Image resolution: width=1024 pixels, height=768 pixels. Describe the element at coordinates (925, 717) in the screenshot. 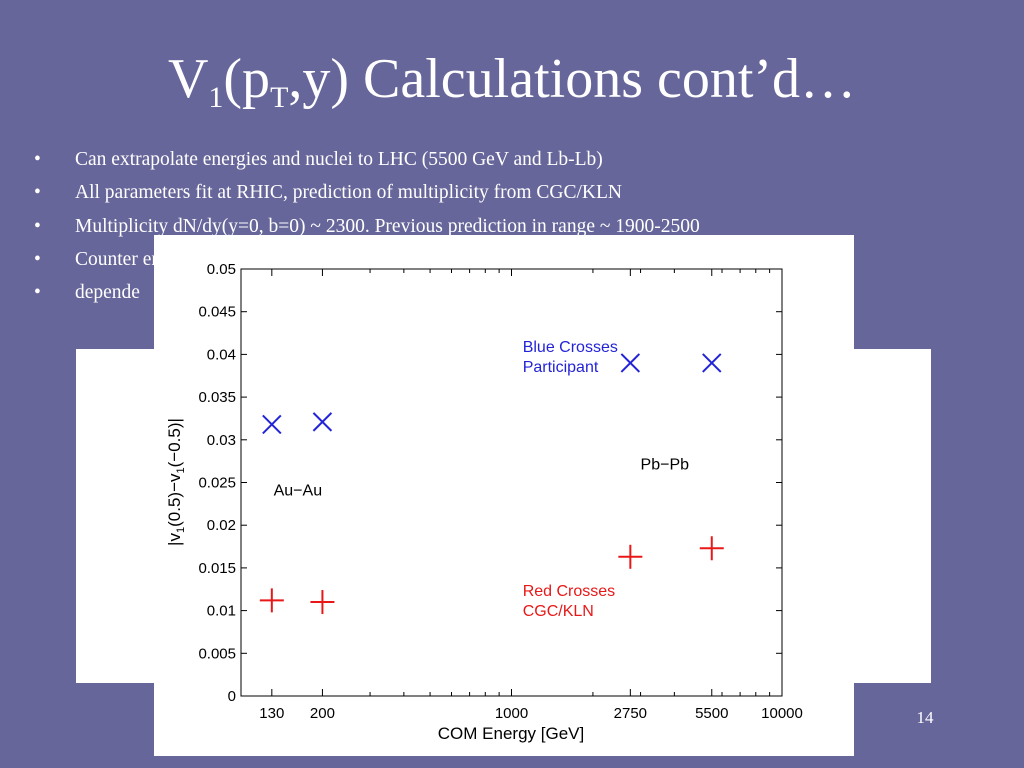

I see `slide-number: 14` at that location.